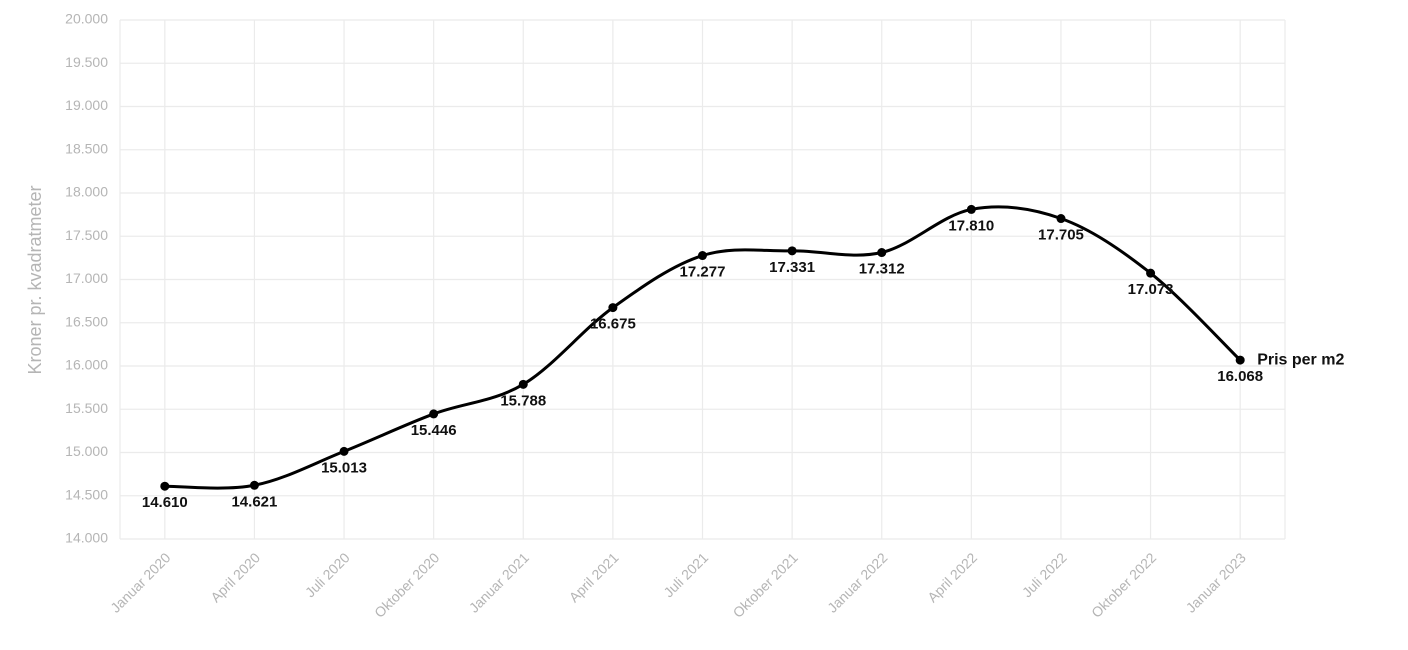 The height and width of the screenshot is (650, 1408). What do you see at coordinates (140, 582) in the screenshot?
I see `x-tick-label: Januar 2020` at bounding box center [140, 582].